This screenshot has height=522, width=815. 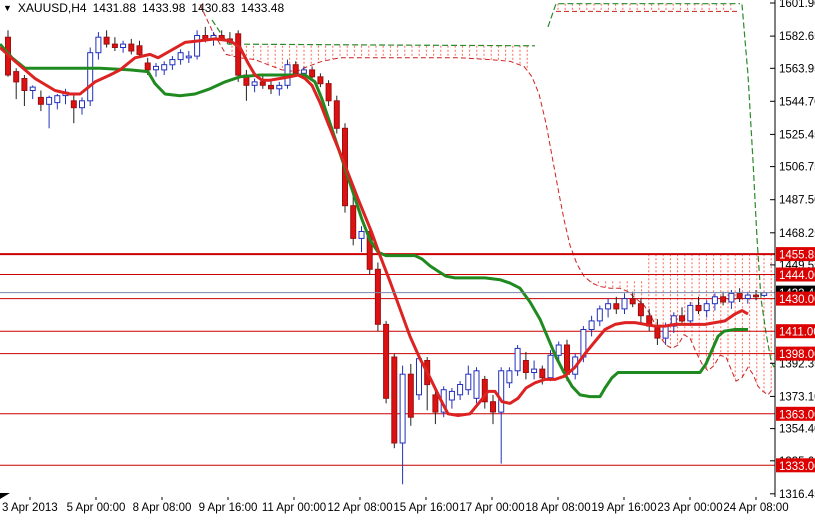 What do you see at coordinates (797, 69) in the screenshot?
I see `price-tick-label: 1563.95` at bounding box center [797, 69].